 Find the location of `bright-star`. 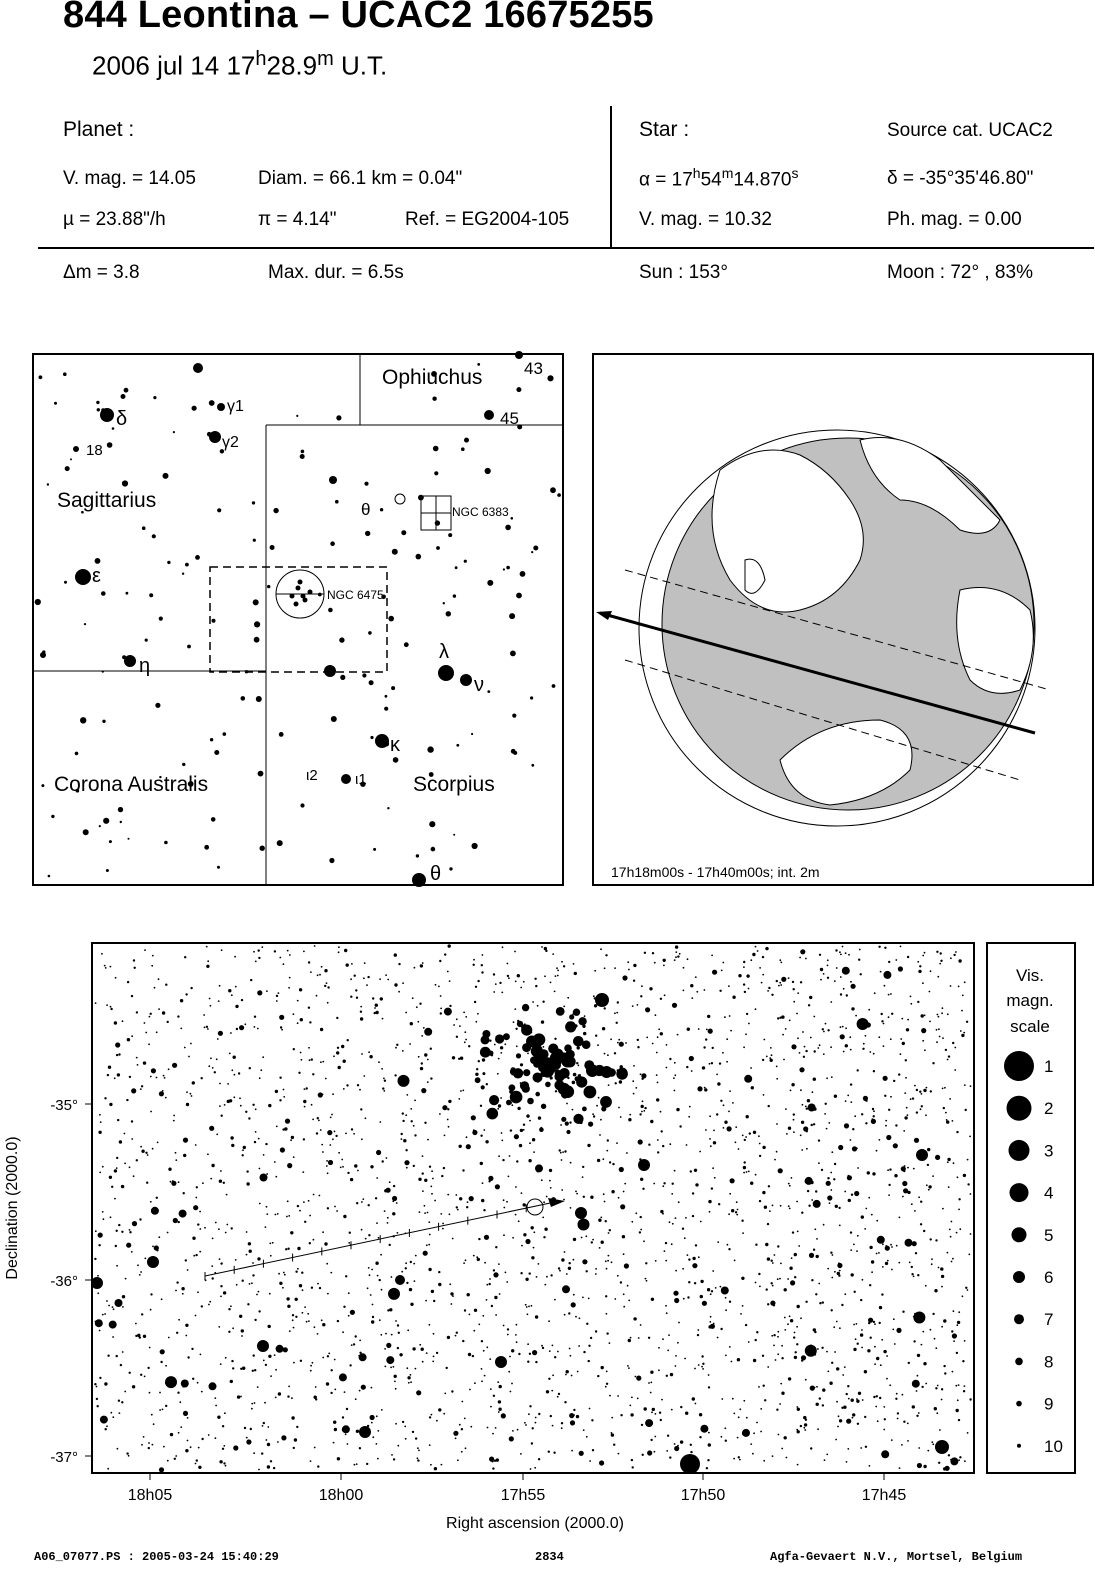

bright-star is located at coordinates (97, 1283).